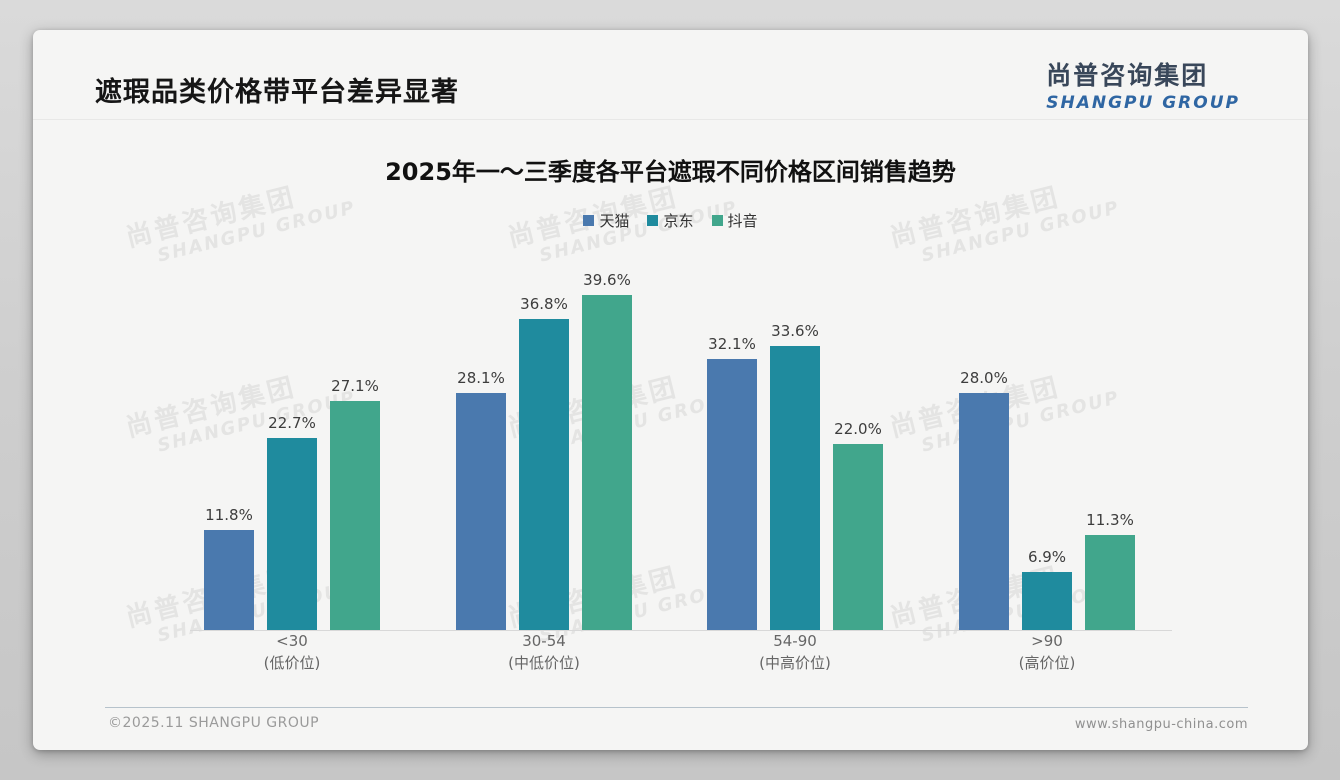  I want to click on bar-value-label: 6.9%, so click(1047, 557).